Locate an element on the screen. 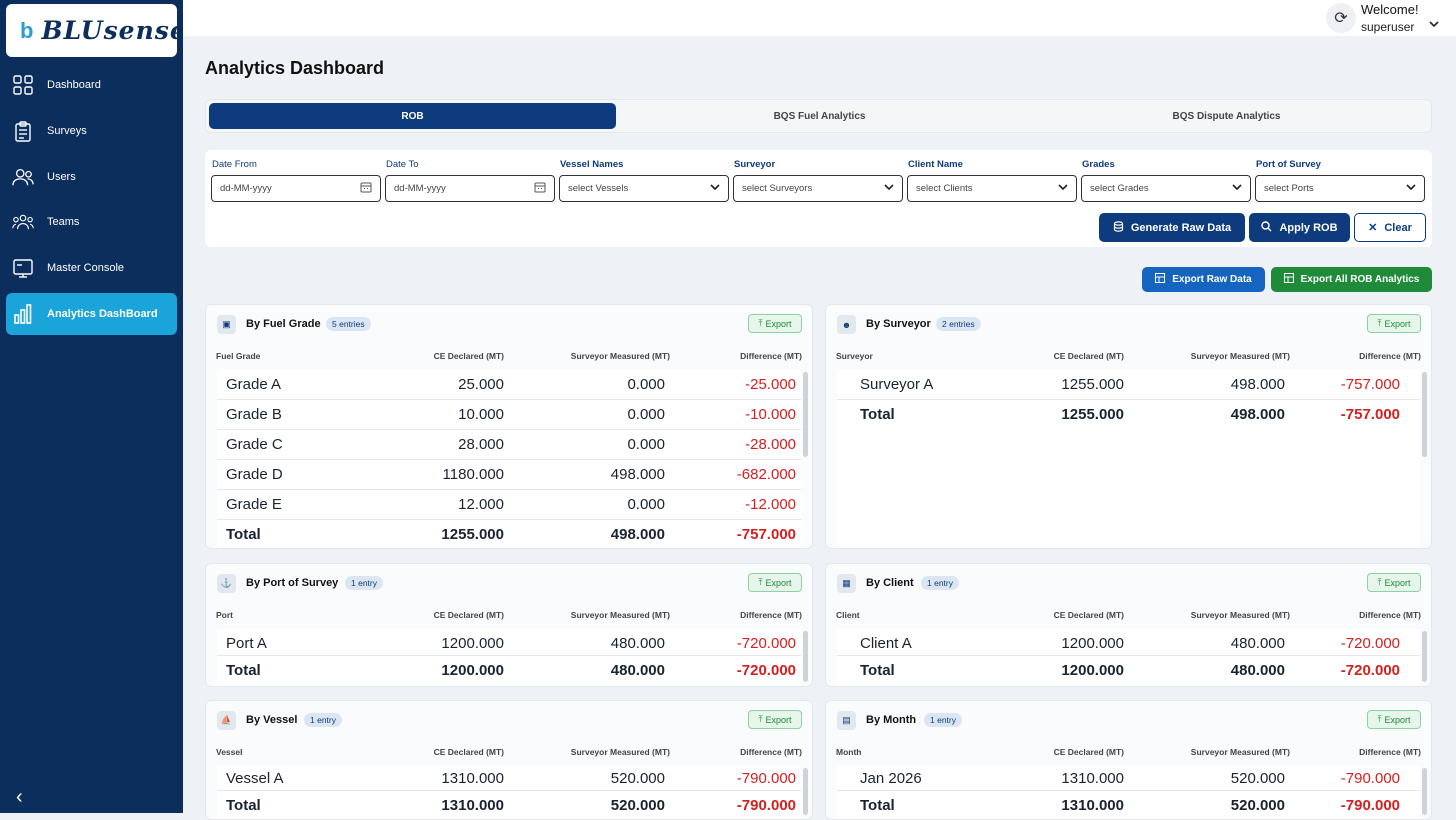  column-header: CE Declared (MT) is located at coordinates (468, 752).